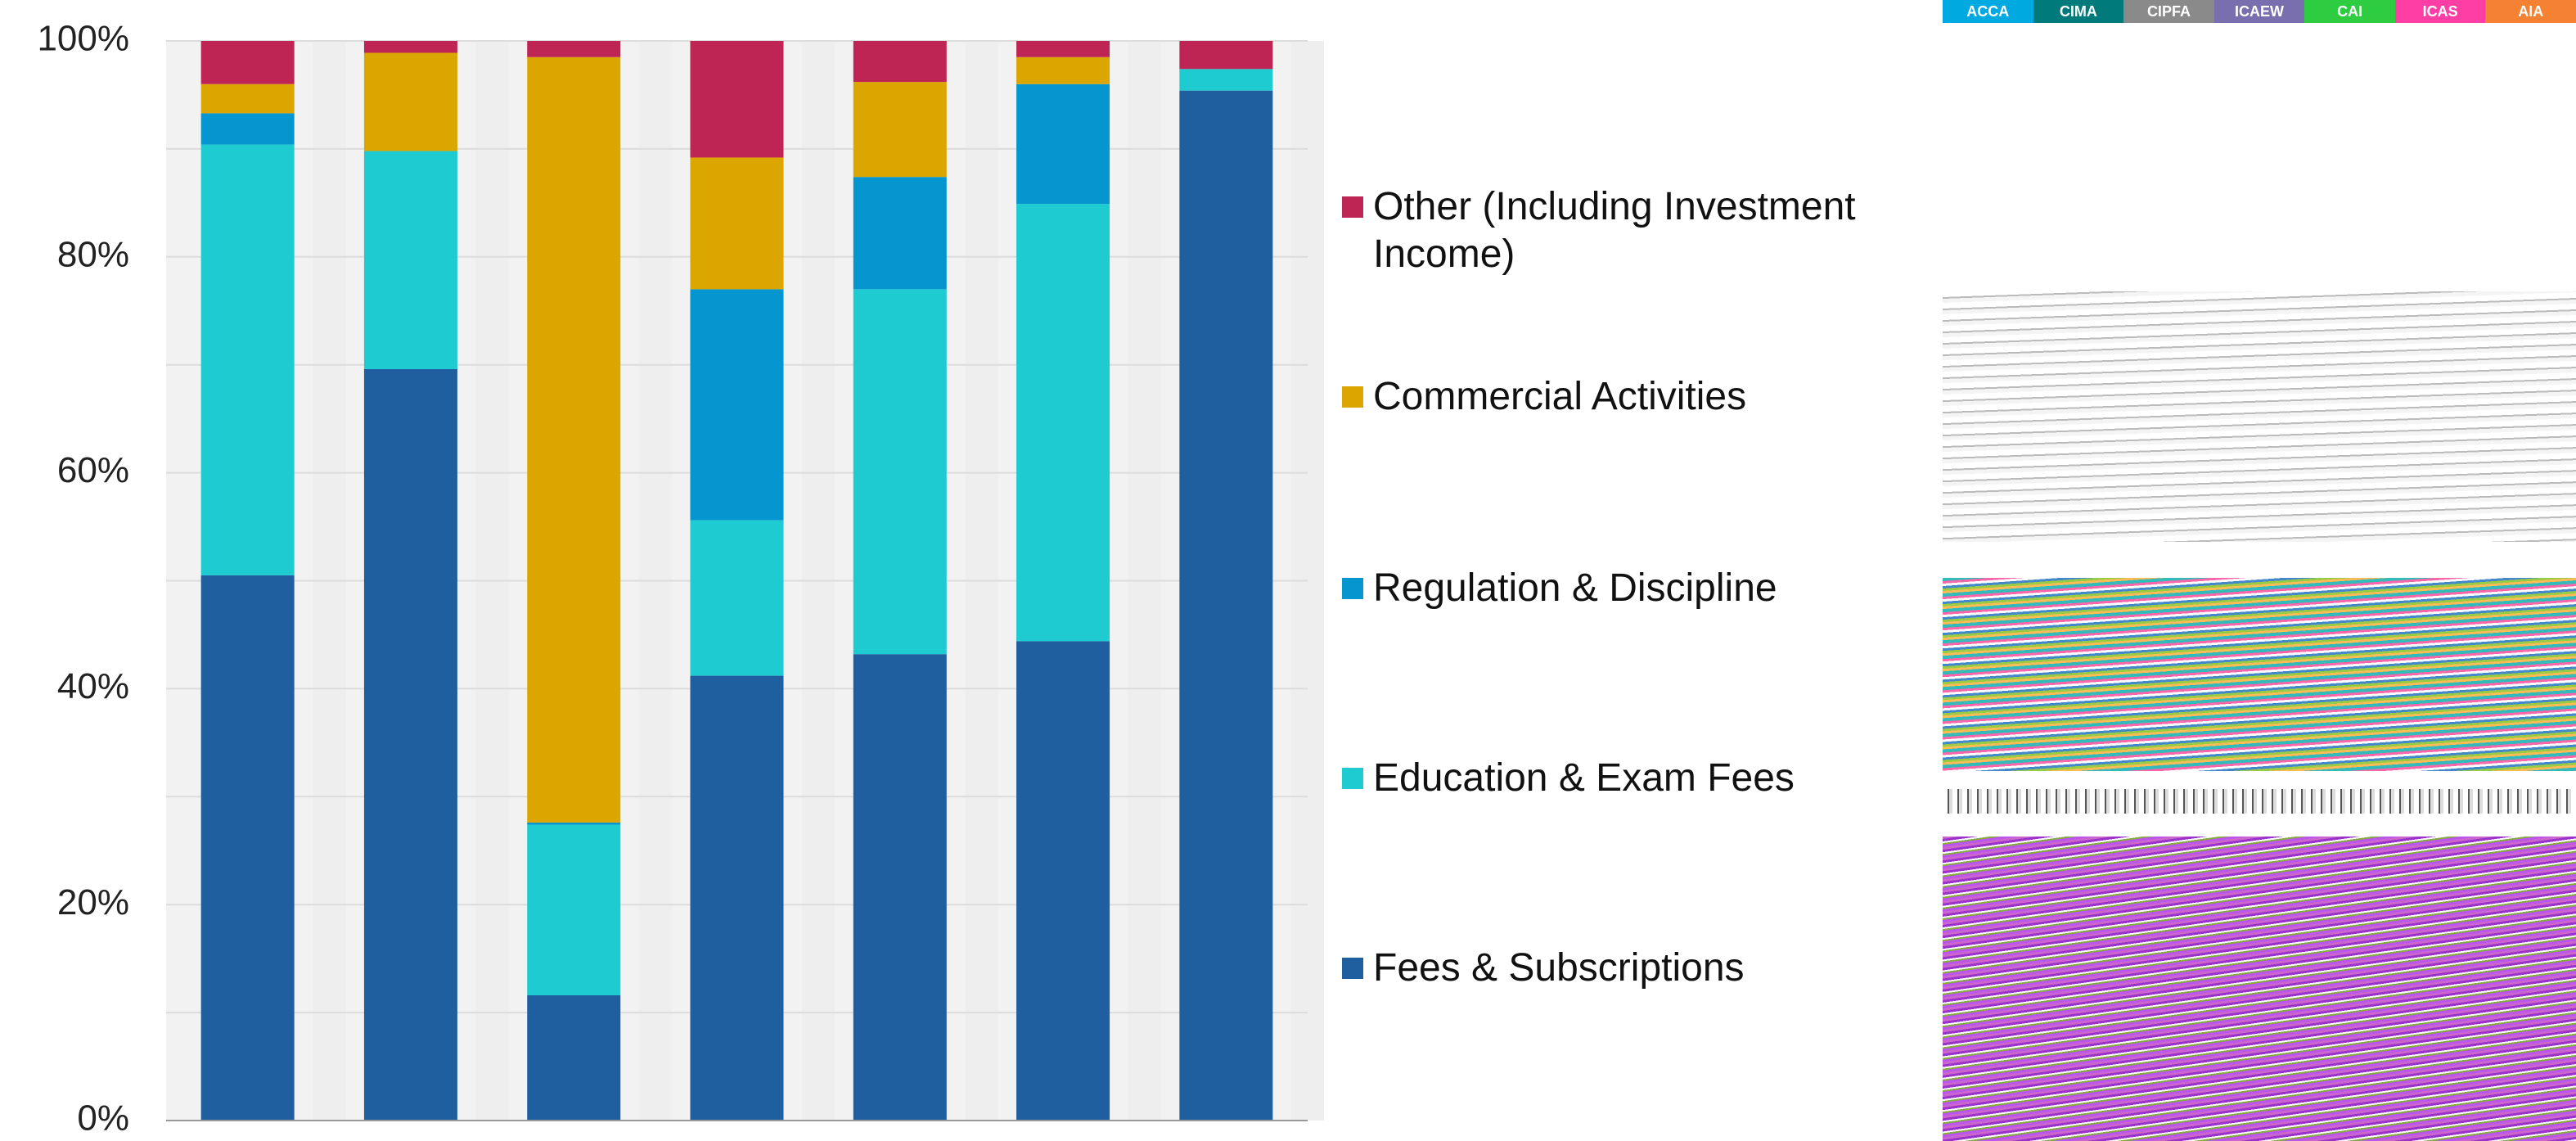 This screenshot has height=1141, width=2576. What do you see at coordinates (93, 902) in the screenshot?
I see `y-tick-label: 20%` at bounding box center [93, 902].